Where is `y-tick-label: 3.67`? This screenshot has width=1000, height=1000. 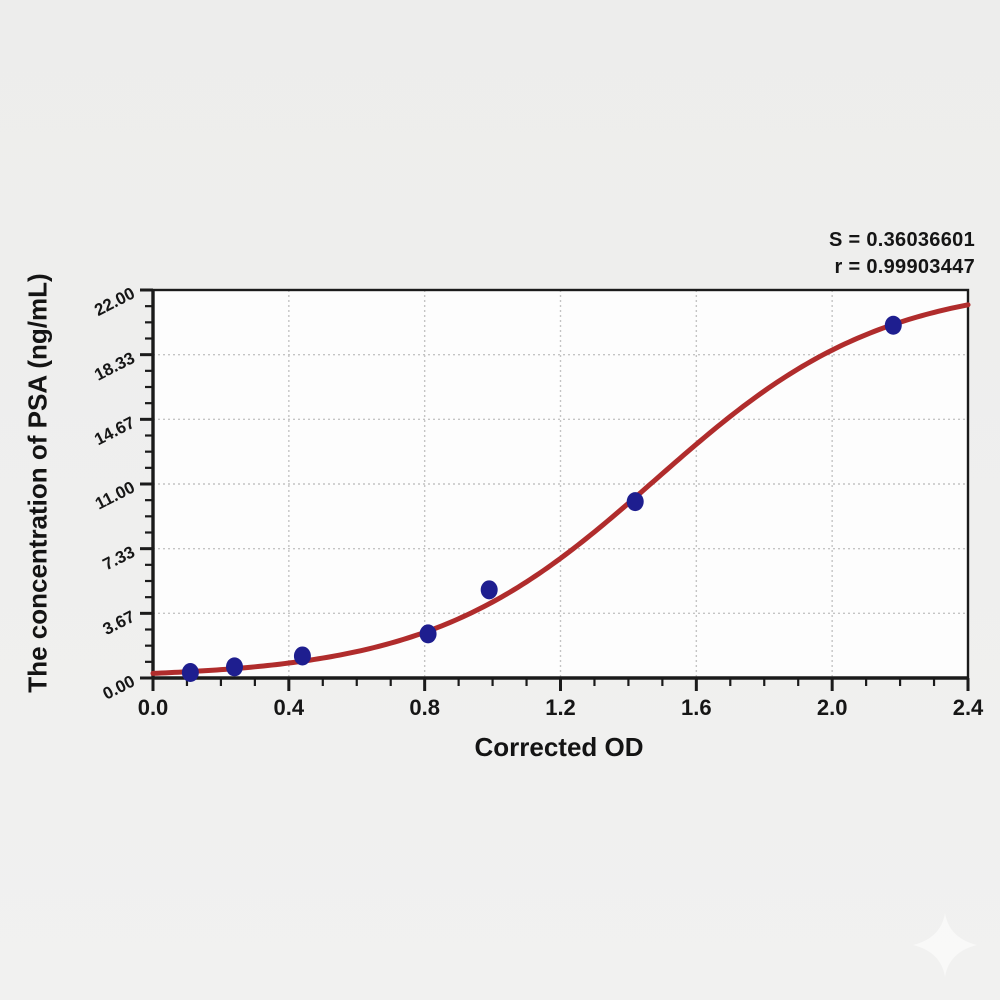
y-tick-label: 3.67 is located at coordinates (119, 623).